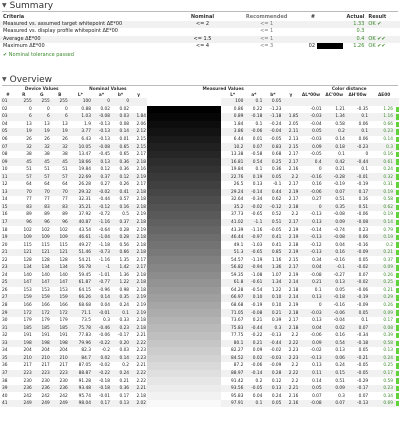 This screenshot has width=400, height=425. Describe the element at coordinates (293, 170) in the screenshot. I see `measured-gamma-cell: 2.16` at that location.